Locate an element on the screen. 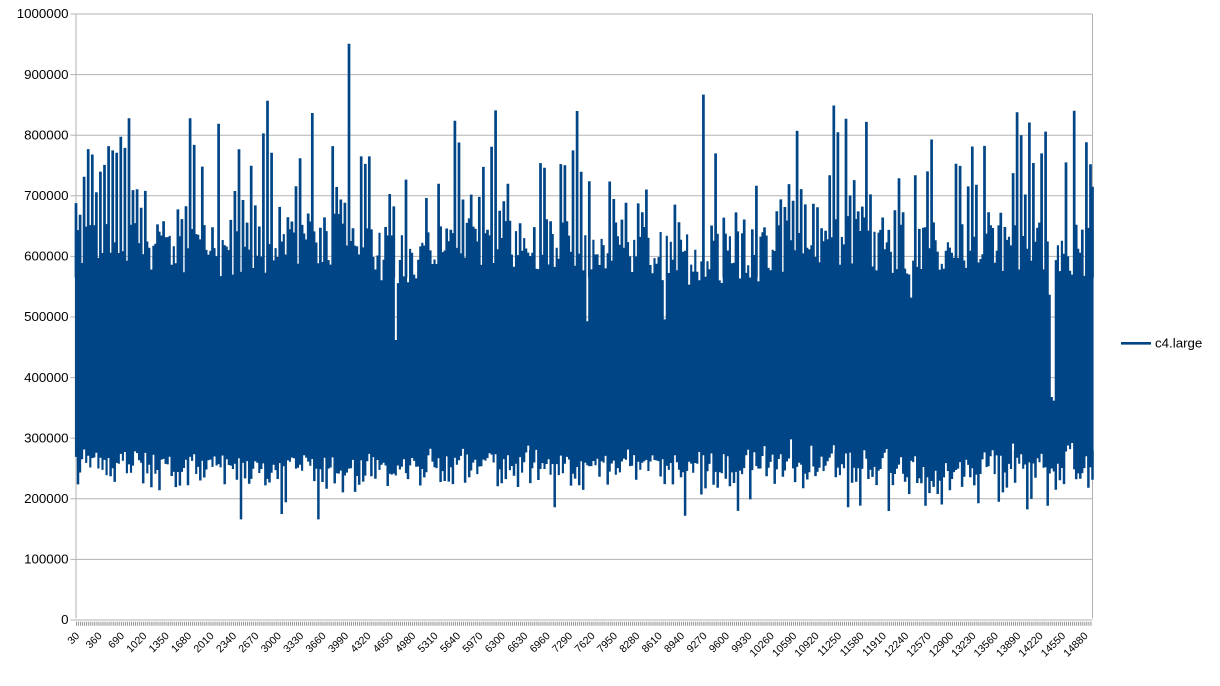 This screenshot has height=686, width=1220. svg-text: 14880 is located at coordinates (1075, 644).